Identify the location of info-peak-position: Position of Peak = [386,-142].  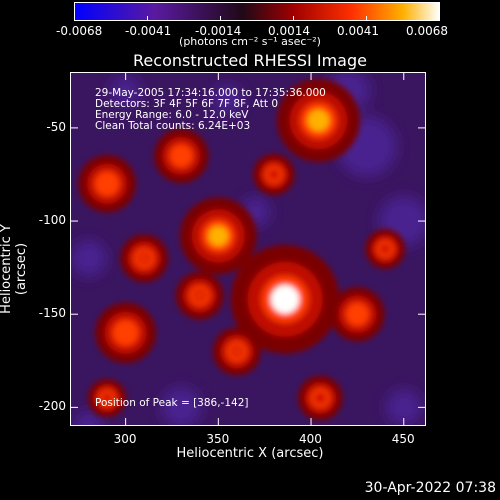
(172, 403).